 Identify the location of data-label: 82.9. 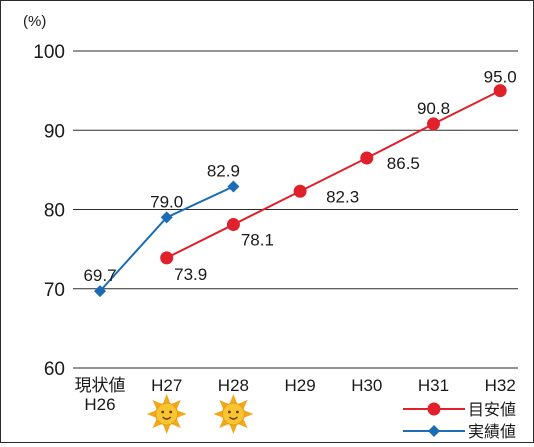
(223, 171).